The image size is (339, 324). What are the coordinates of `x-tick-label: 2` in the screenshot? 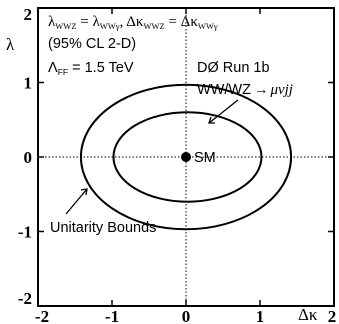 It's located at (332, 315).